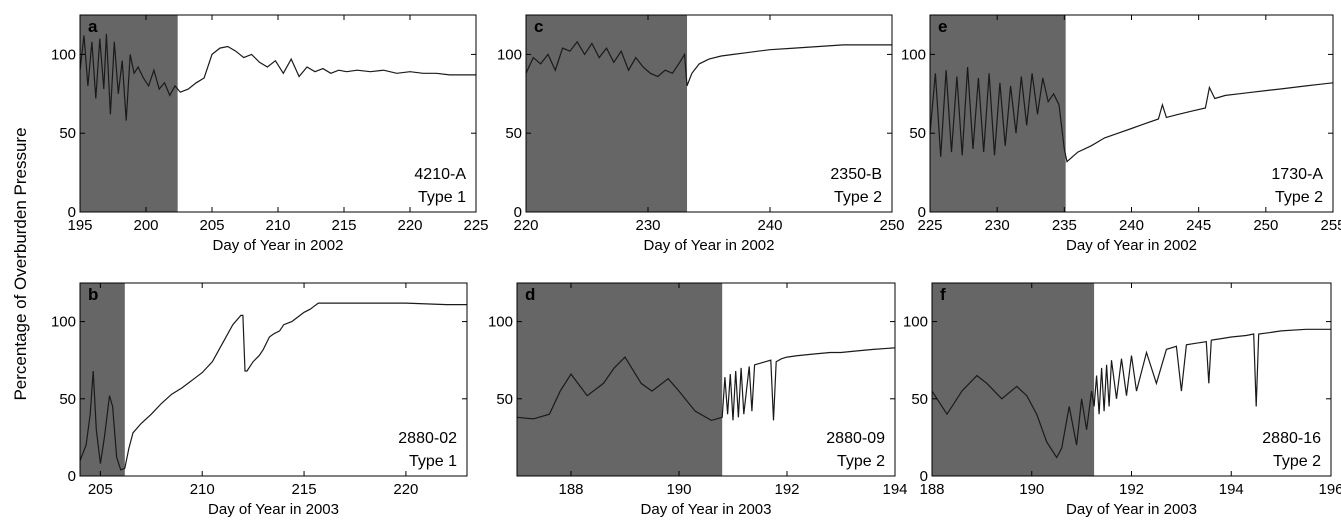 The image size is (1341, 527). Describe the element at coordinates (1329, 489) in the screenshot. I see `x-tick-label: 196` at that location.